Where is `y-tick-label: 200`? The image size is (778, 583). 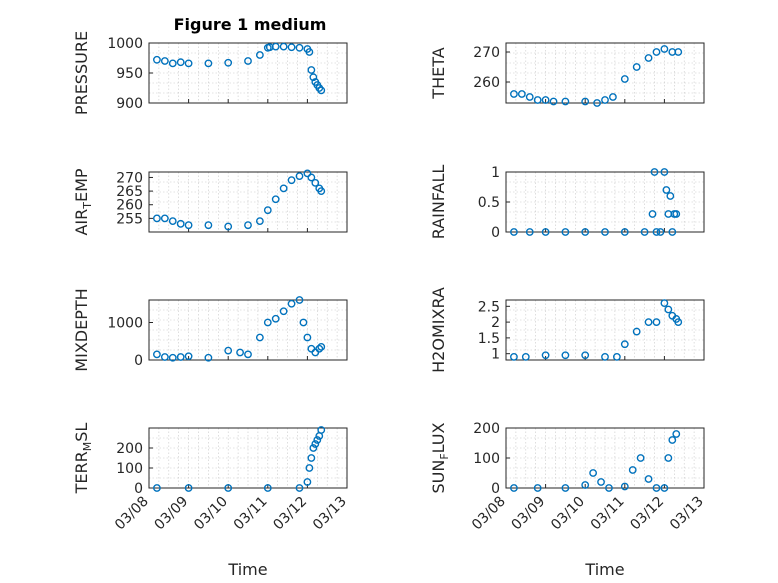 y-tick-label: 200 is located at coordinates (486, 429).